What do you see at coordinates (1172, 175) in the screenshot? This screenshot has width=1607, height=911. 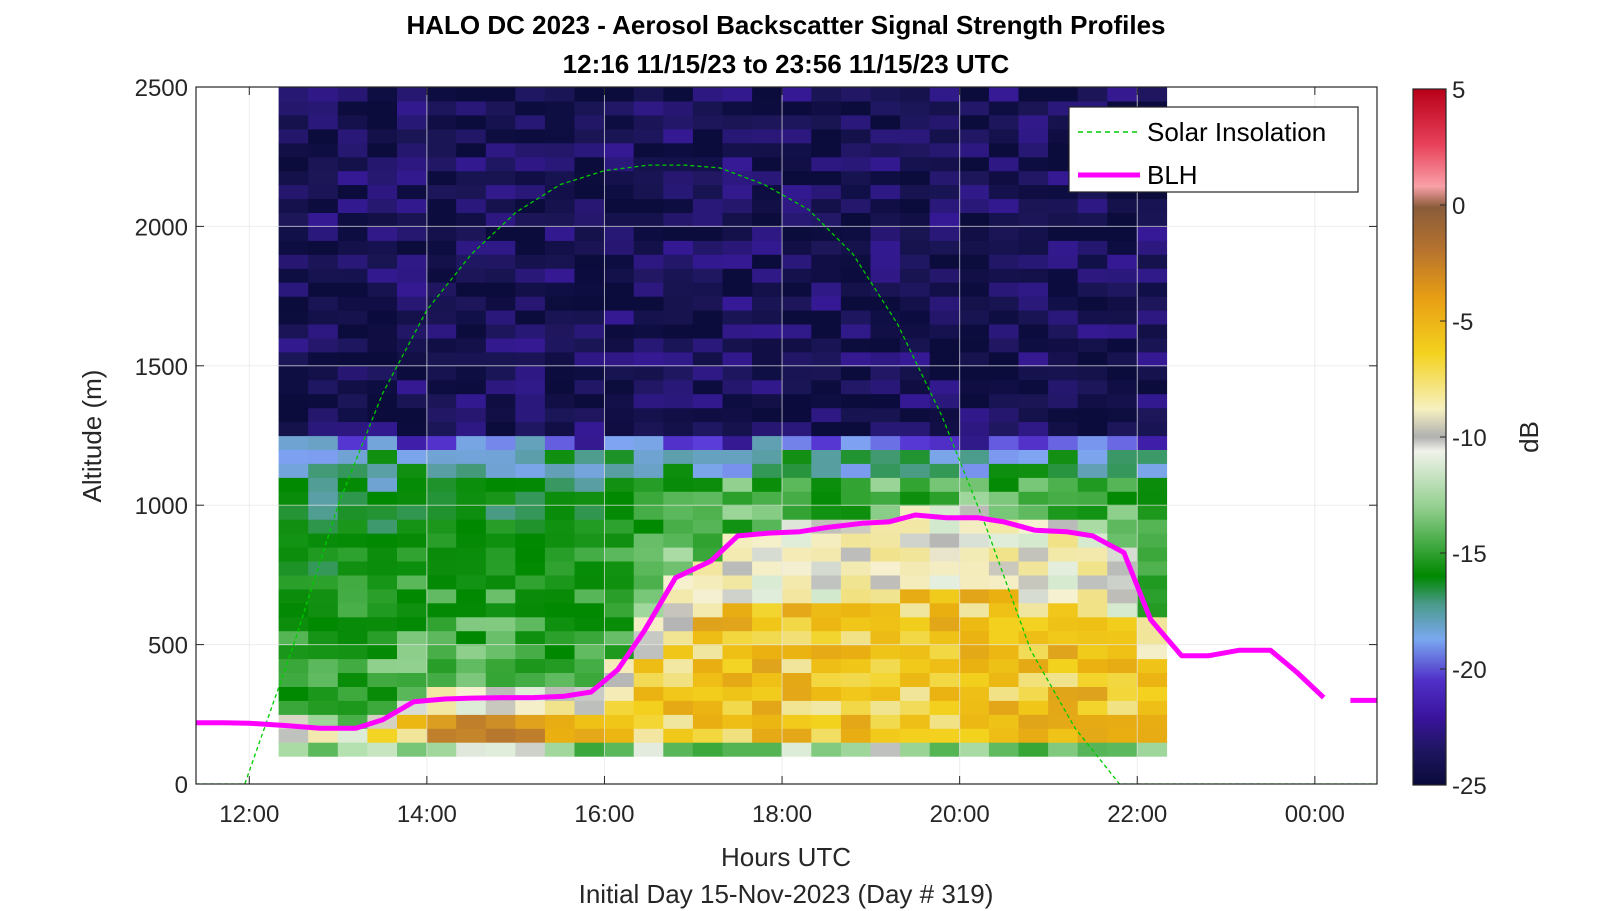 I see `legend-blh-label: BLH` at bounding box center [1172, 175].